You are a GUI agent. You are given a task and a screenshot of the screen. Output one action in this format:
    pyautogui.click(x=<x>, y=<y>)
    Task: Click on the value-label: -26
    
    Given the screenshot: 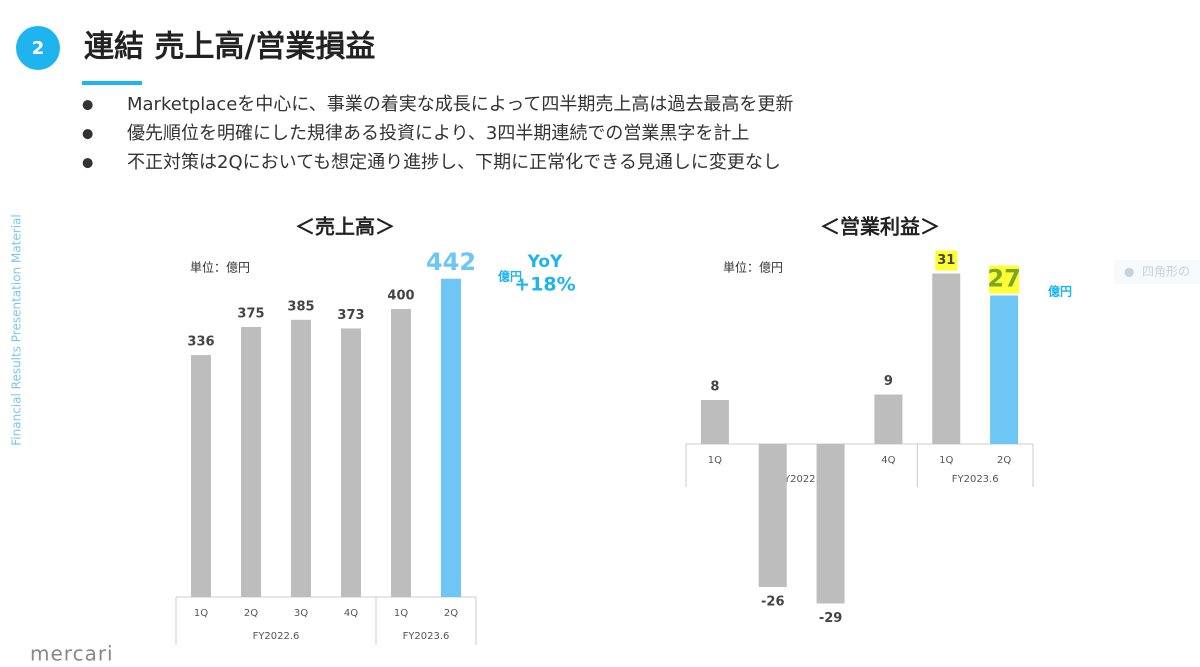 What is the action you would take?
    pyautogui.click(x=773, y=602)
    